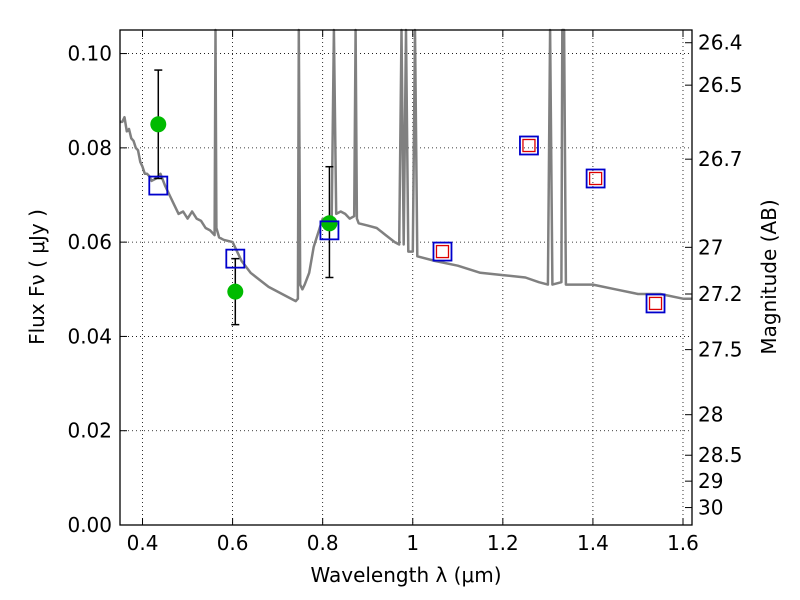 This screenshot has height=600, width=800. What do you see at coordinates (720, 43) in the screenshot?
I see `y-right-tick-label: 26.4` at bounding box center [720, 43].